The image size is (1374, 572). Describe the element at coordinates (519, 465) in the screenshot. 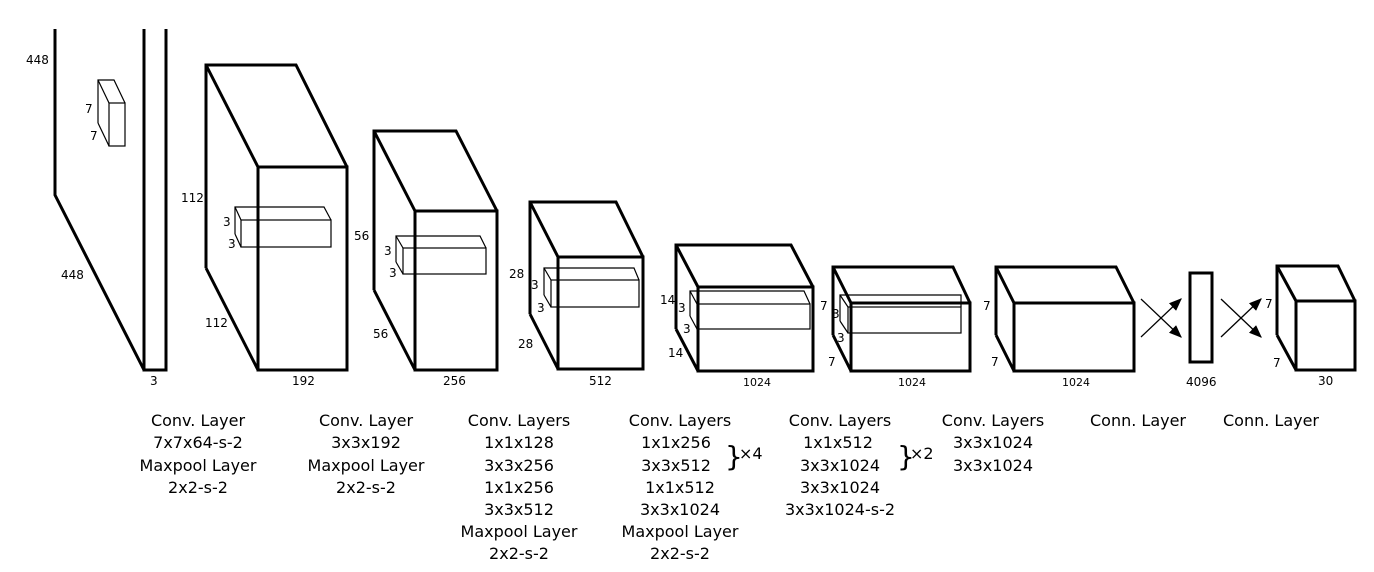

I see `caption-line: 3x3x256` at that location.